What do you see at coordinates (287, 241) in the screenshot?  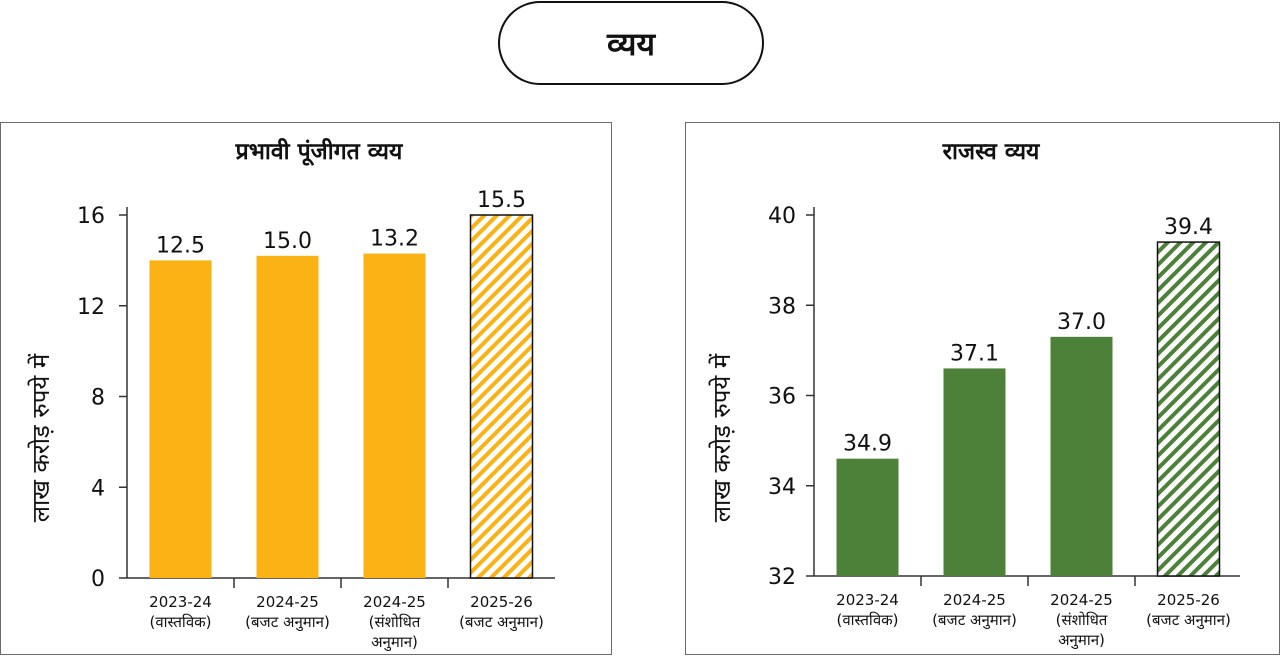 I see `data-label: 15.0` at bounding box center [287, 241].